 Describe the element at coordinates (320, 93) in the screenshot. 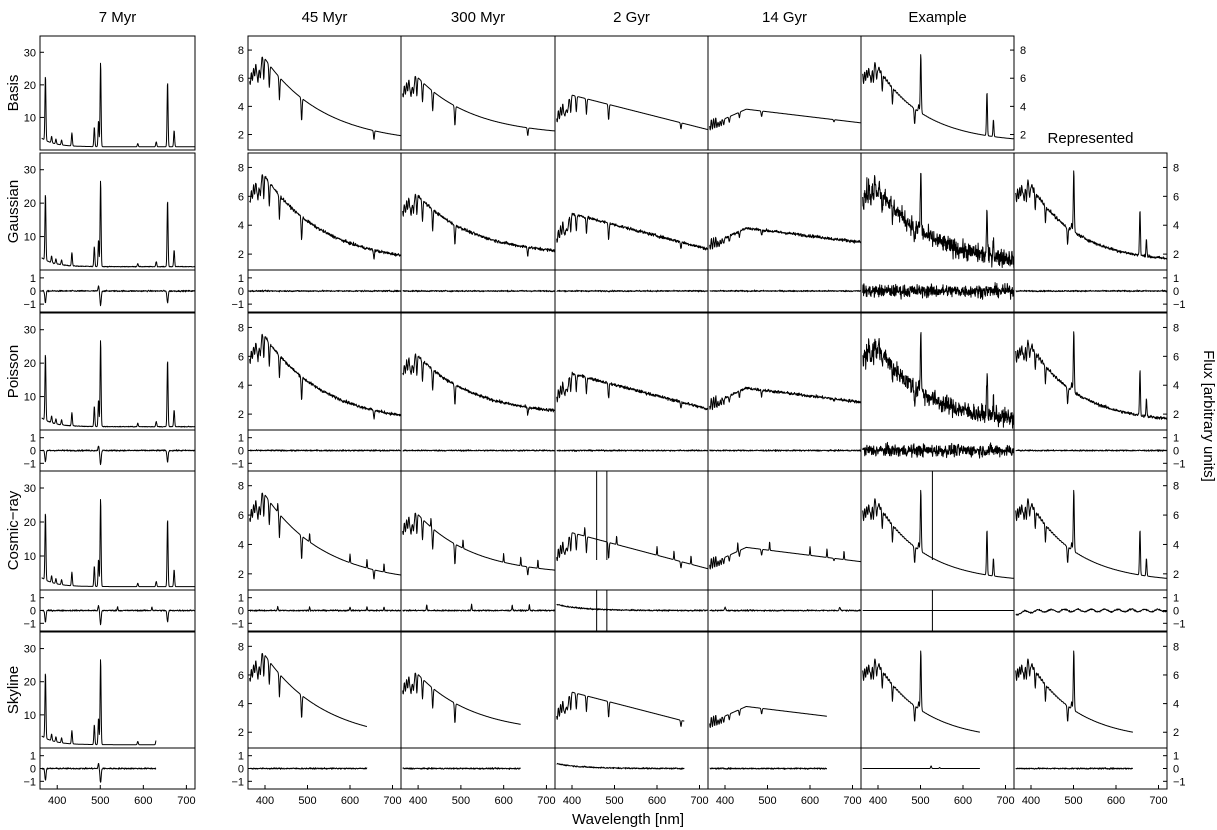

I see `spectrum-panel-1-0: 2 4 6 8` at that location.